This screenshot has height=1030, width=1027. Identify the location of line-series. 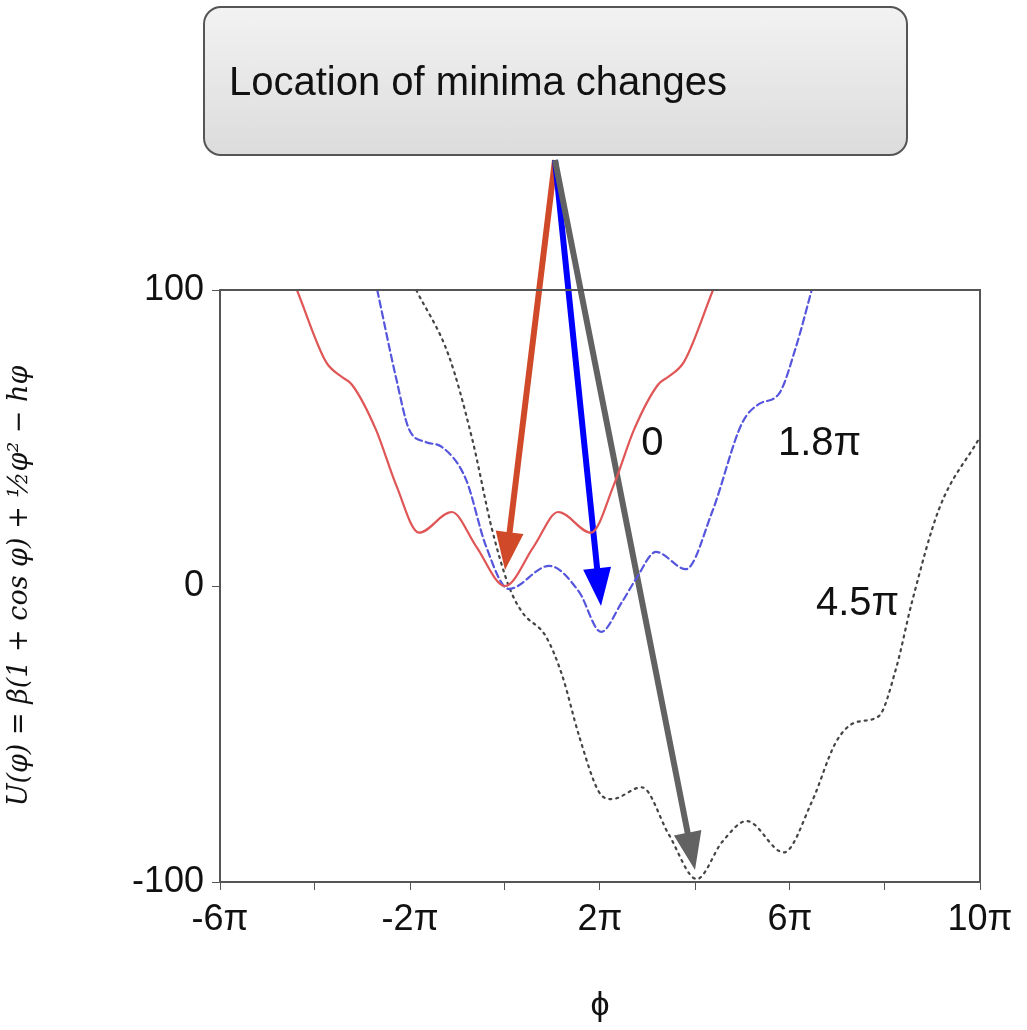
(505, 439).